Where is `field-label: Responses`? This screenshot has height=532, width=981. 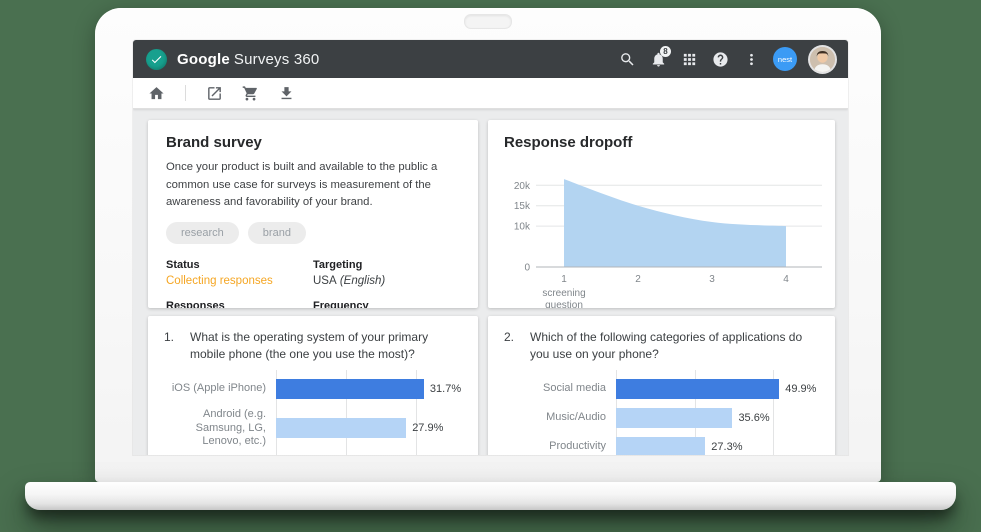
field-label: Responses is located at coordinates (195, 304).